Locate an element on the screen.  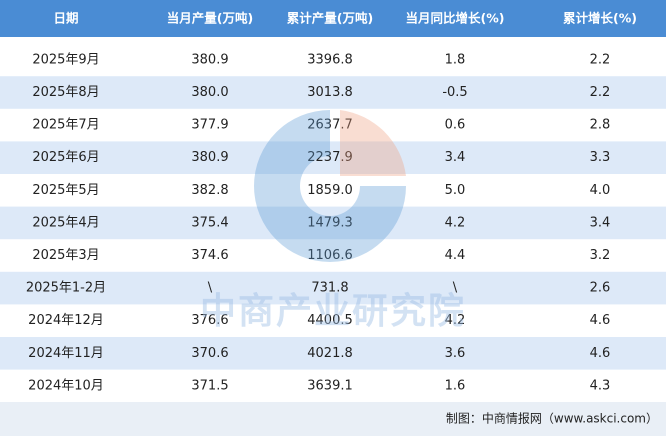
cell: 1479.3 is located at coordinates (330, 222).